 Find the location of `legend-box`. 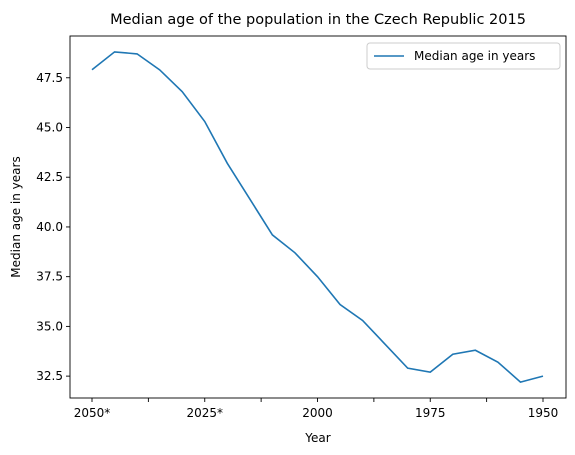

legend-box is located at coordinates (463, 56).